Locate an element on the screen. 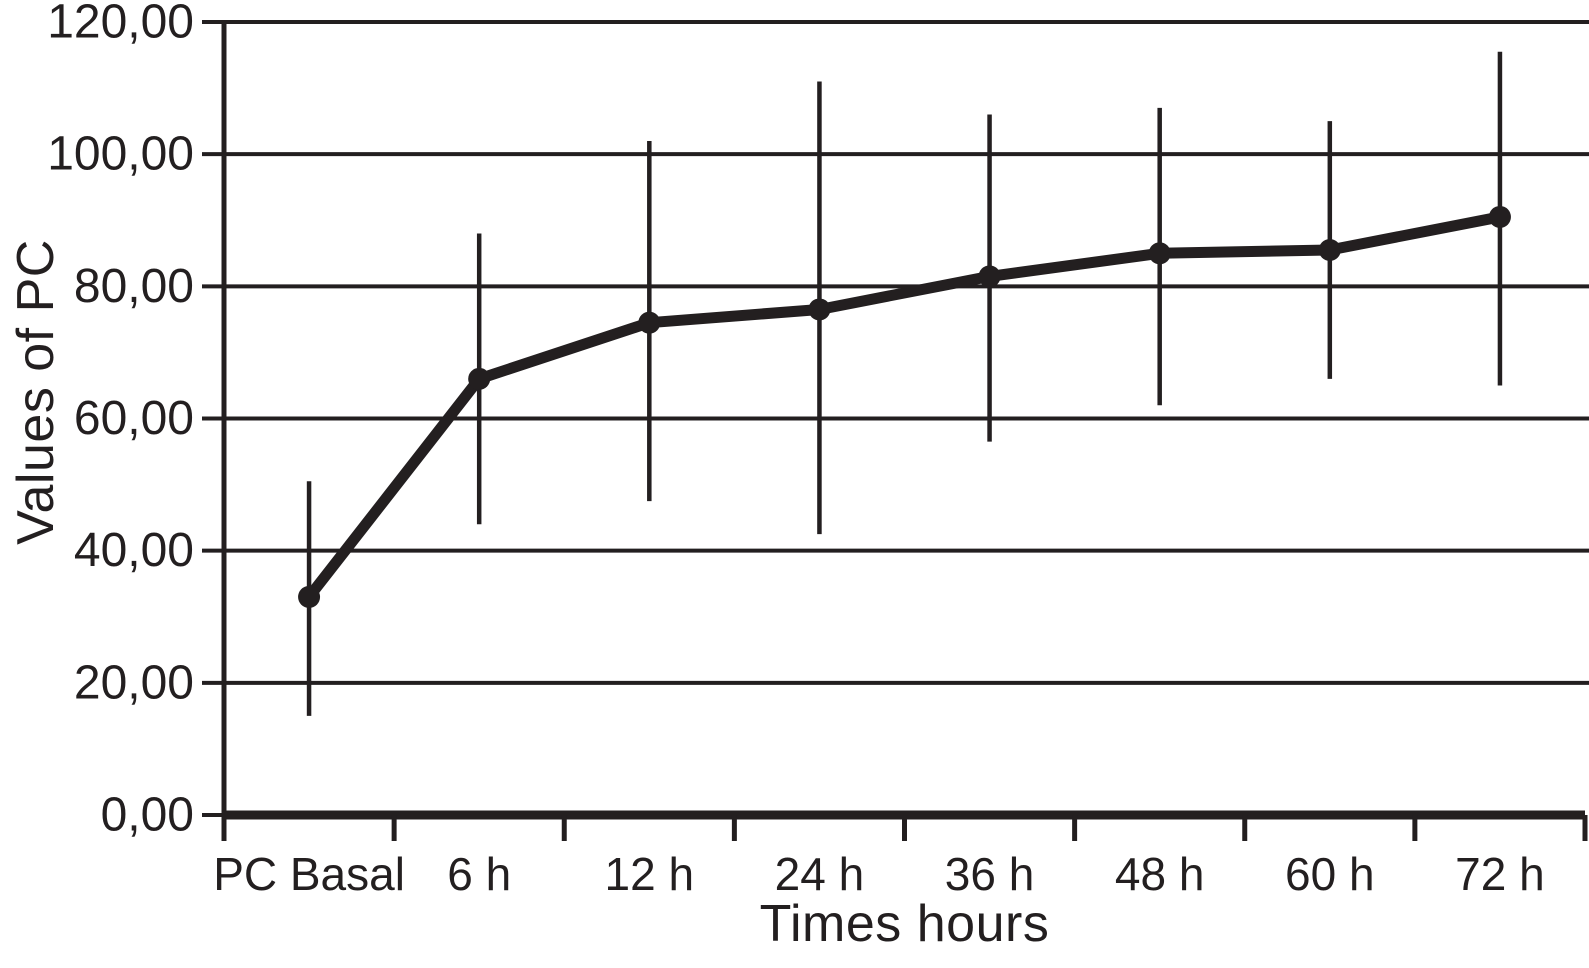  y-tick-label: 120,00 is located at coordinates (120, 24).